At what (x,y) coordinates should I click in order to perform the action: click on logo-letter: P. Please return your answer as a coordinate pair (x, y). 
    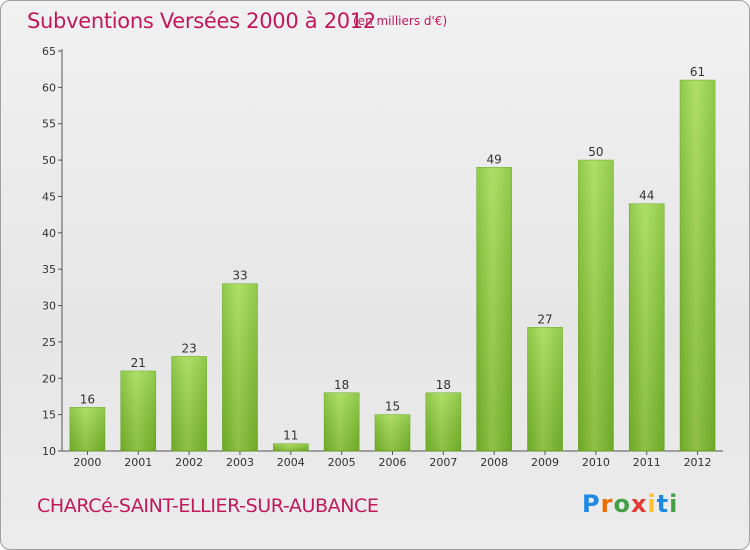
    Looking at the image, I should click on (591, 504).